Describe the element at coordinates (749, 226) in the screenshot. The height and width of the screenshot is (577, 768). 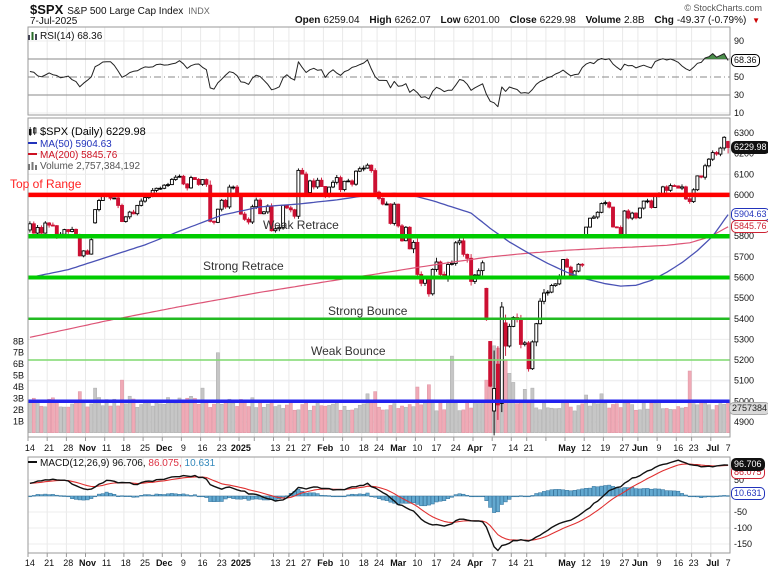
I see `ma200-value-box: 5845.76` at that location.